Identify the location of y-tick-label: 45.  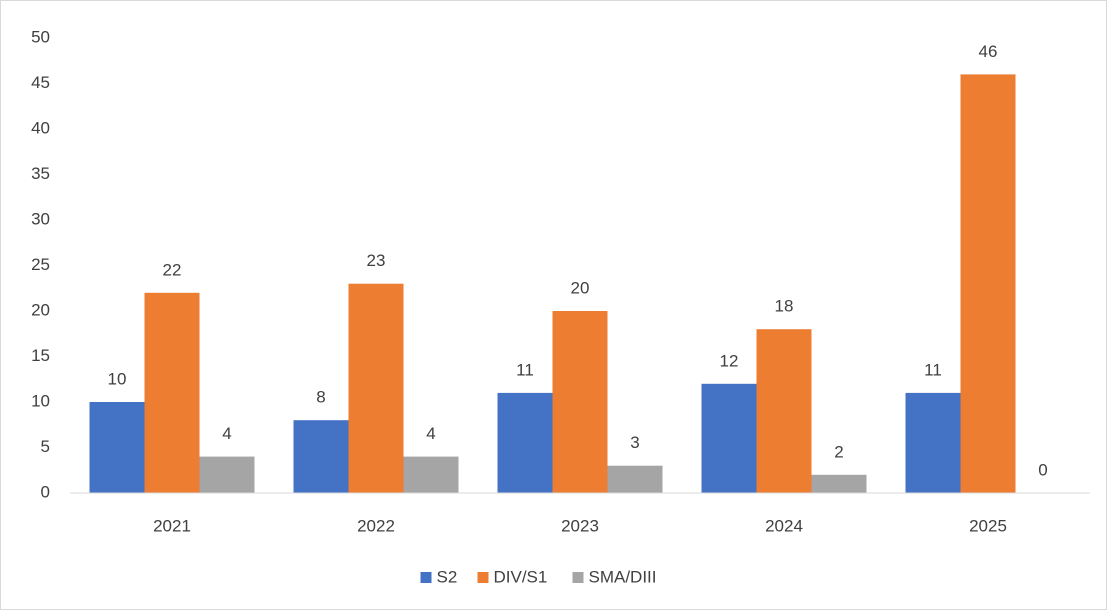
(40, 82).